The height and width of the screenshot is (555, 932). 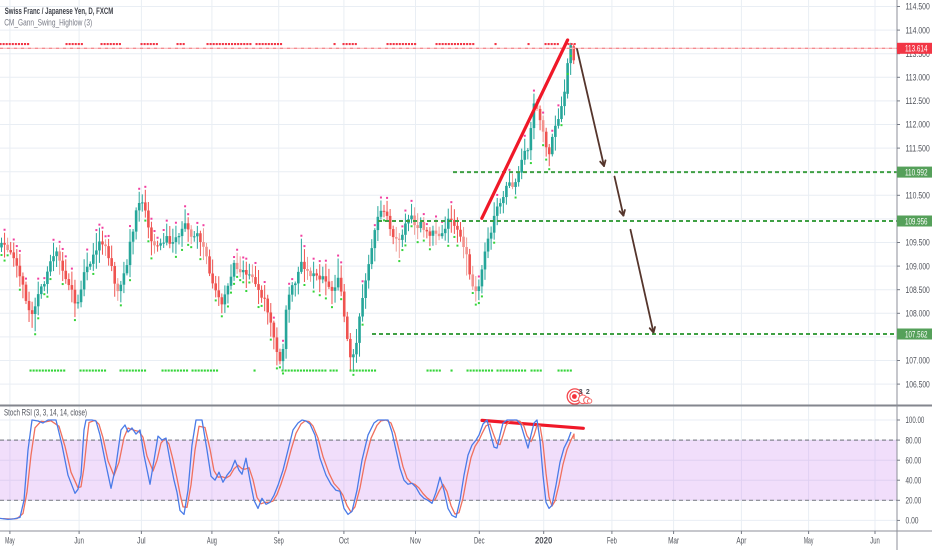 What do you see at coordinates (914, 460) in the screenshot?
I see `svg-text: 60.00` at bounding box center [914, 460].